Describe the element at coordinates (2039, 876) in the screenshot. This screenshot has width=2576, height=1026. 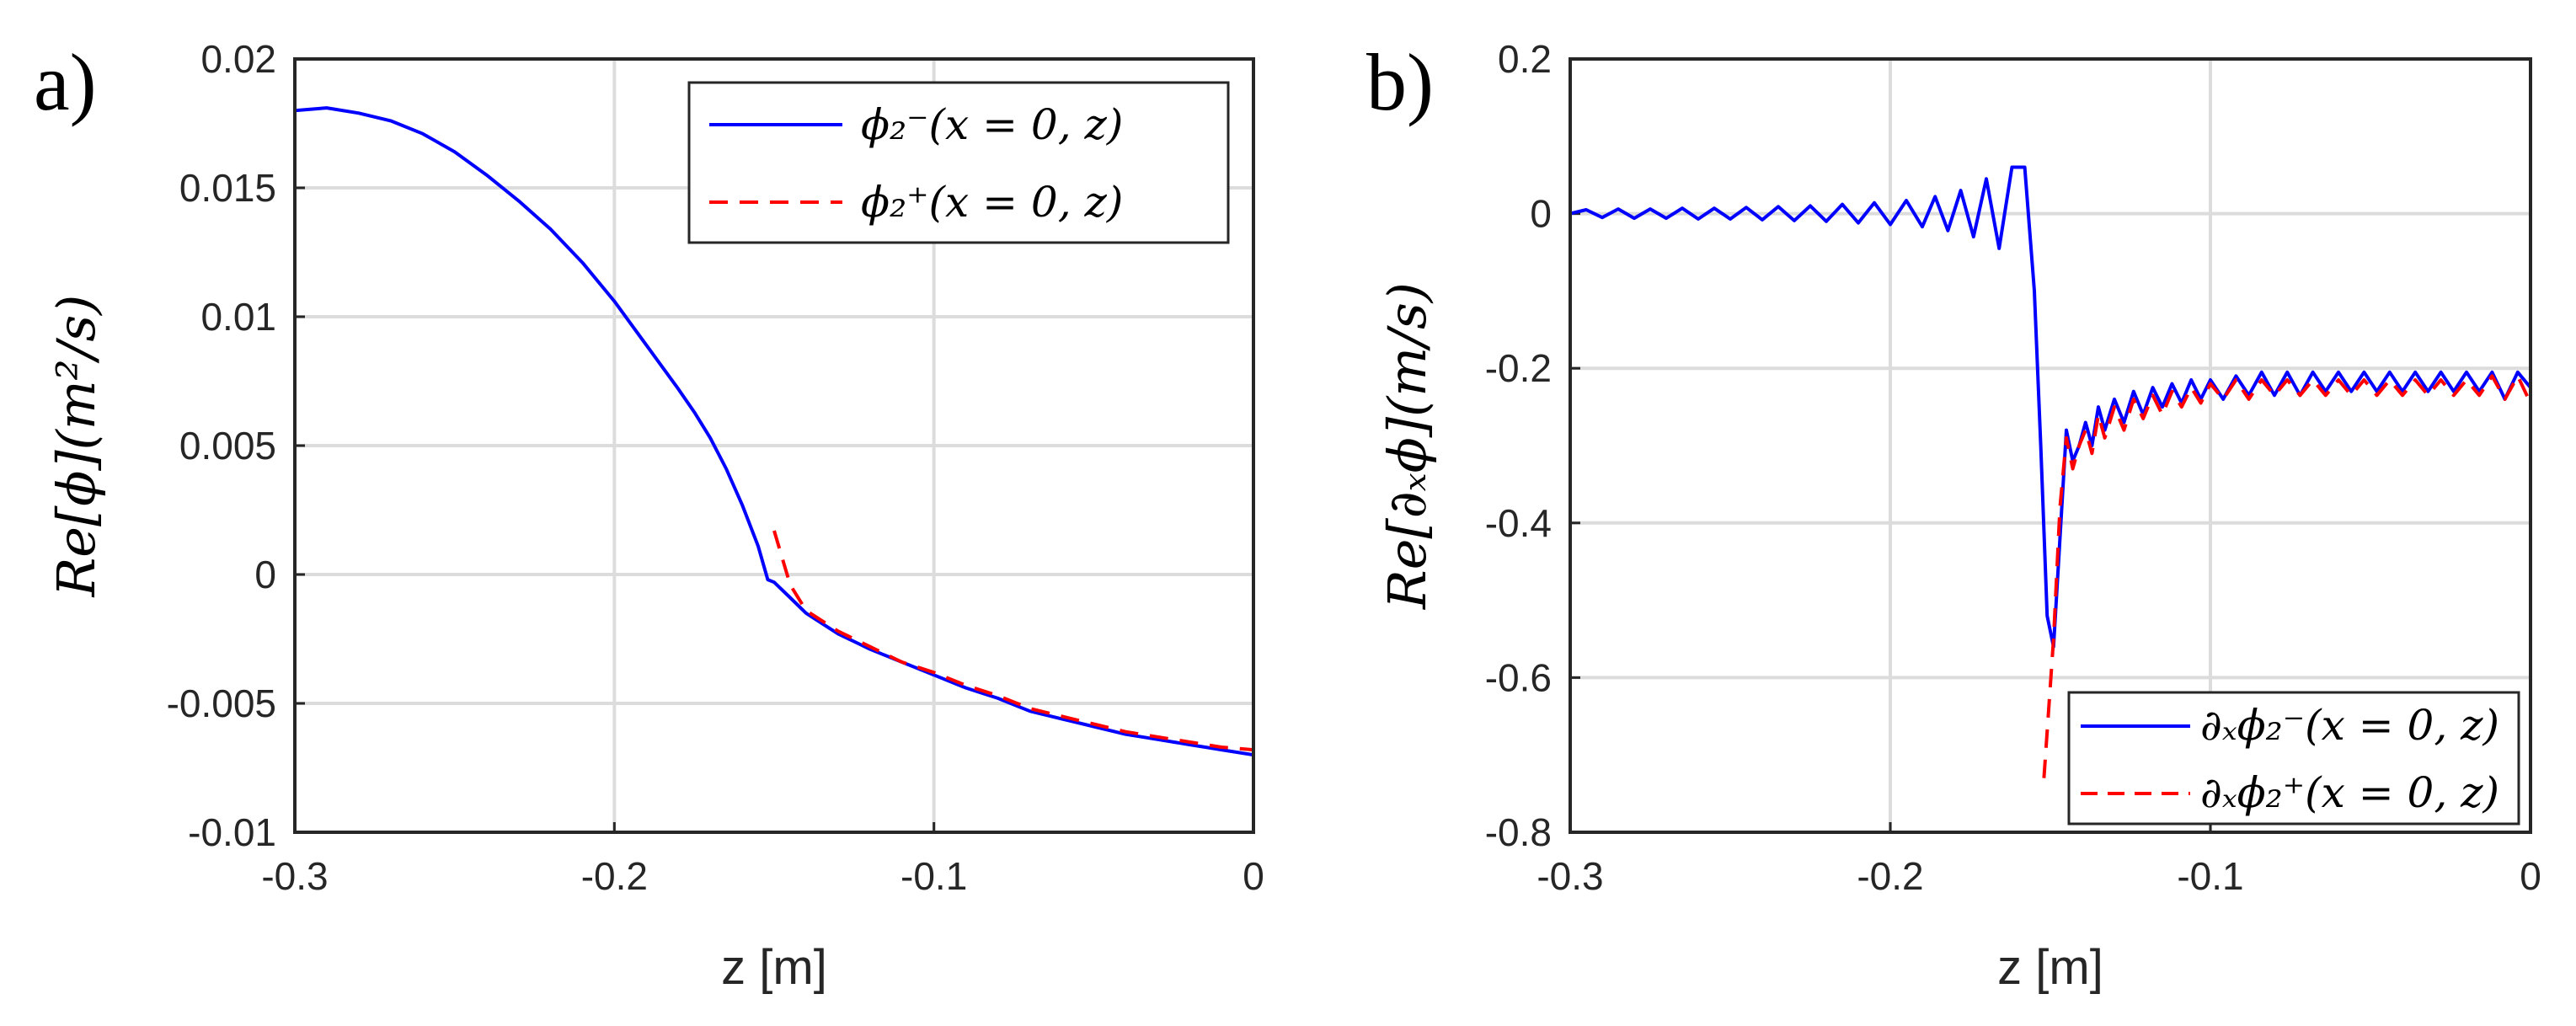
I see `x-ticks-b: -0.3 -0.2 -0.1 0` at that location.